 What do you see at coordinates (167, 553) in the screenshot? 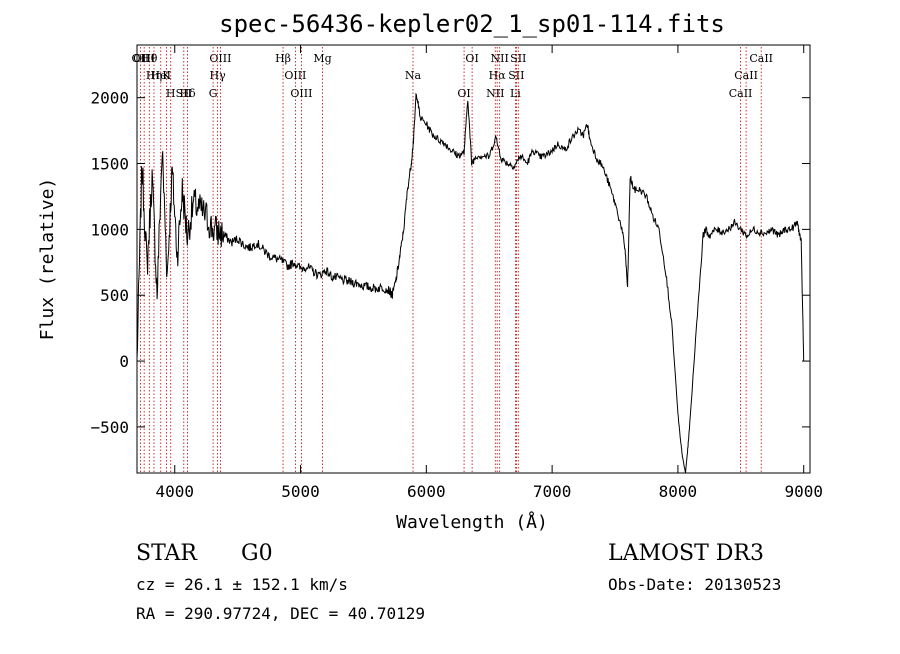
I see `class-label: STAR` at bounding box center [167, 553].